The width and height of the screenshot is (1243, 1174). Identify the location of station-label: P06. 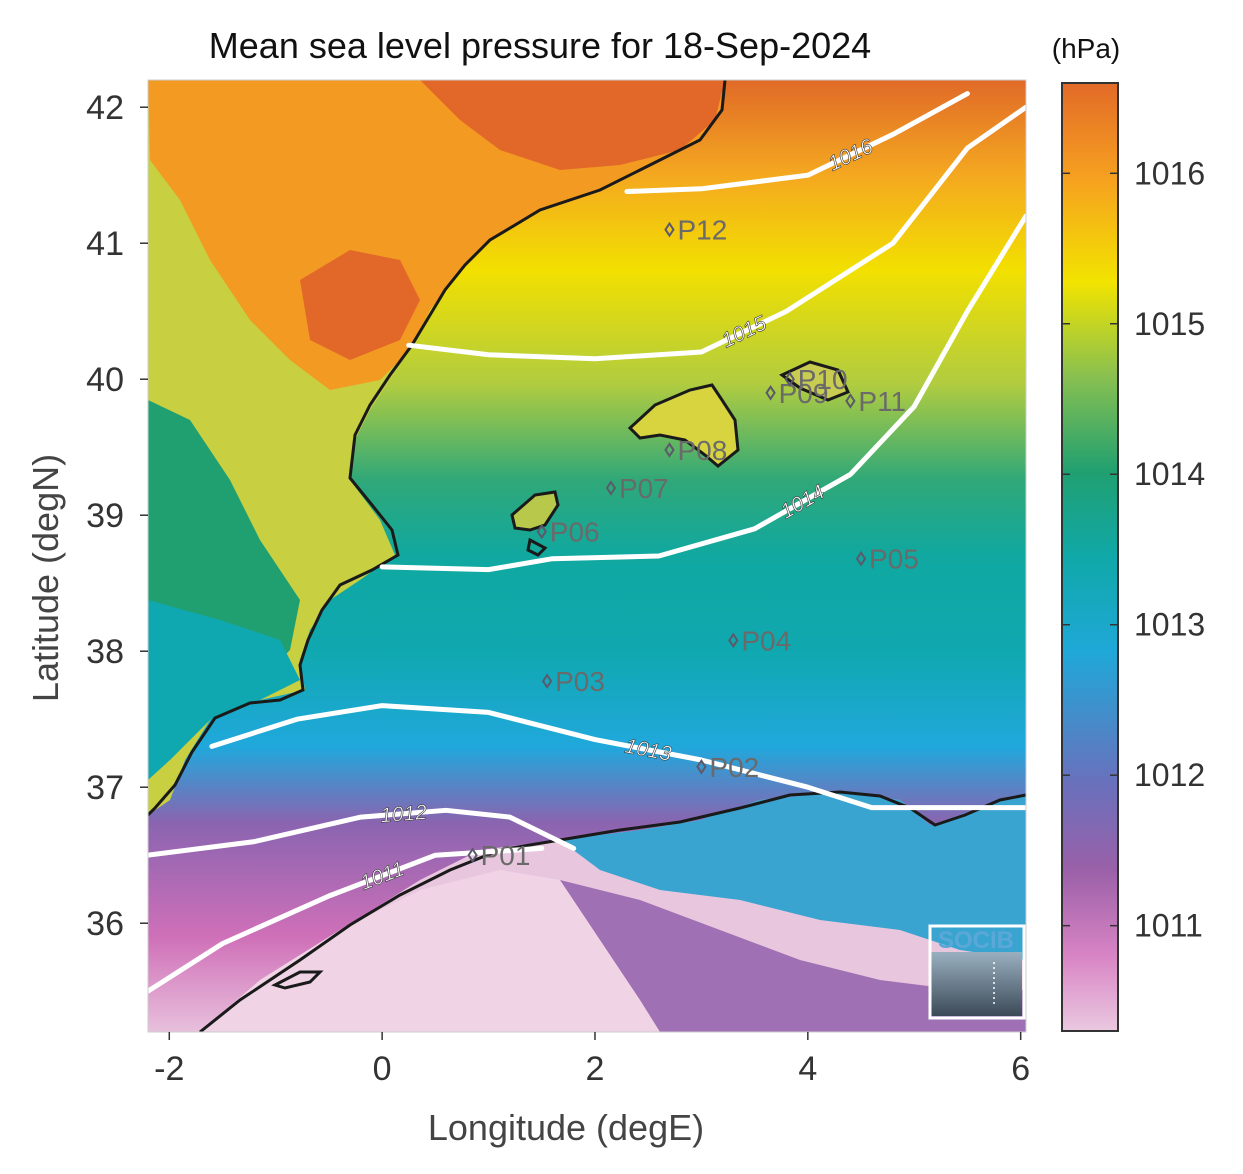
(575, 532).